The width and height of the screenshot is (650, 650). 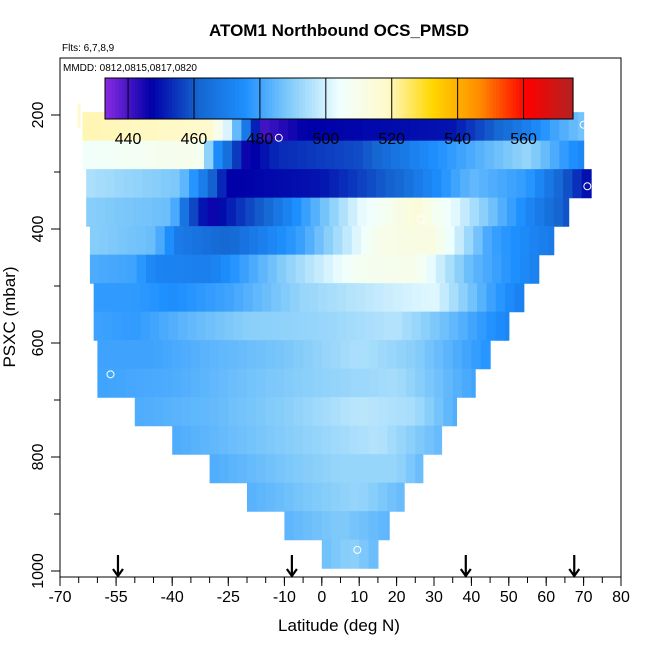 What do you see at coordinates (509, 597) in the screenshot?
I see `x-tick-label: 50` at bounding box center [509, 597].